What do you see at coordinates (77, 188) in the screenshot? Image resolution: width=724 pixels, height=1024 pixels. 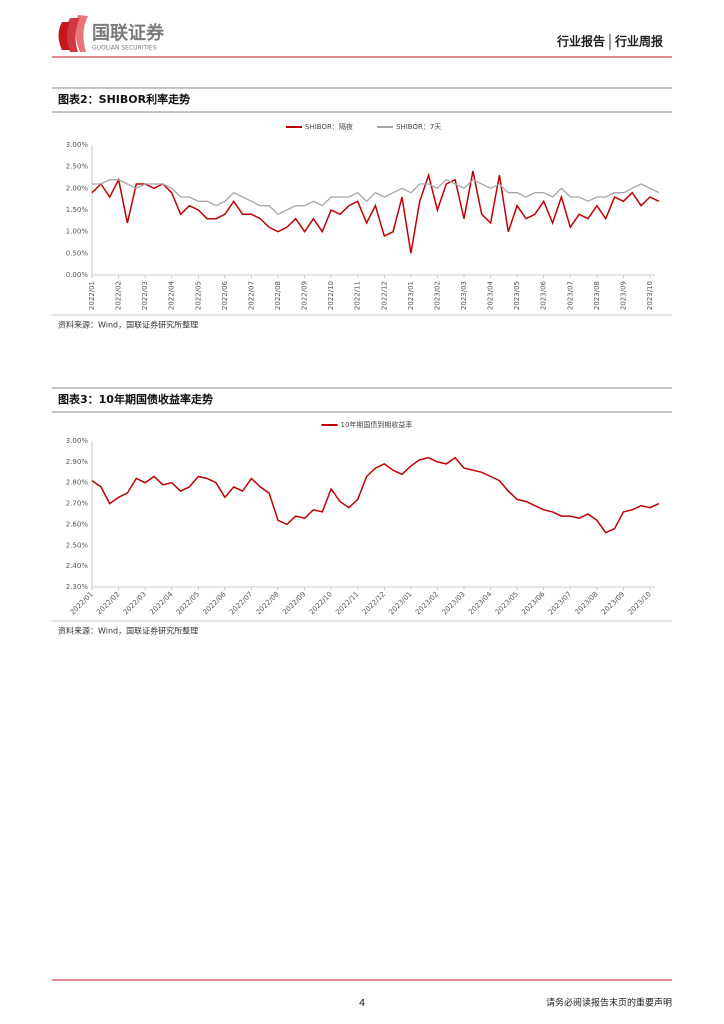 I see `y-tick-label: 2.00%` at bounding box center [77, 188].